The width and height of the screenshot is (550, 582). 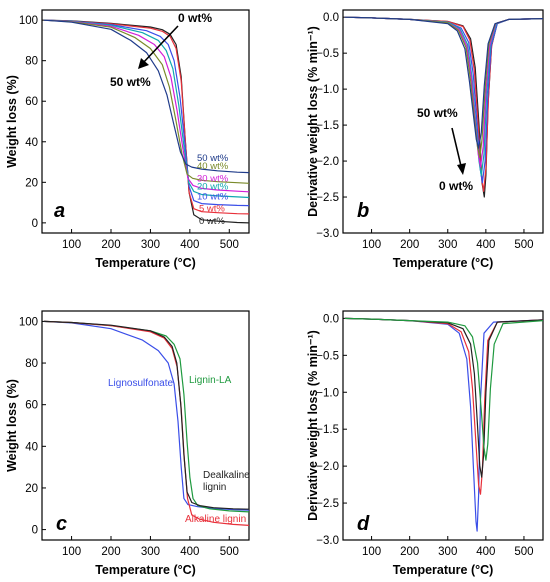 What do you see at coordinates (35, 531) in the screenshot?
I see `y-tick-label: 0` at bounding box center [35, 531].